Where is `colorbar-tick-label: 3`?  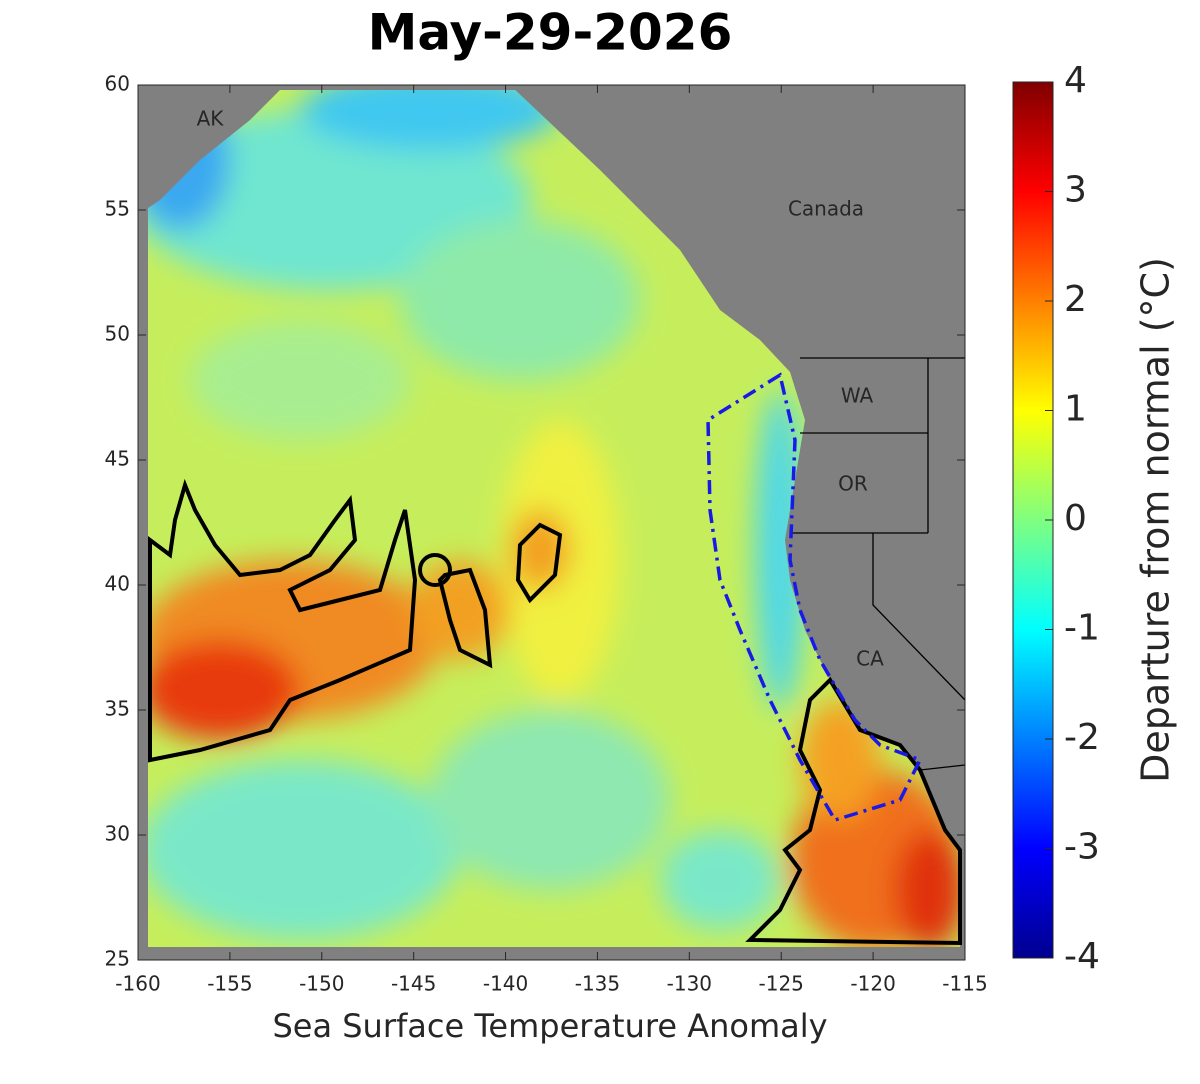
colorbar-tick-label: 3 is located at coordinates (1075, 190).